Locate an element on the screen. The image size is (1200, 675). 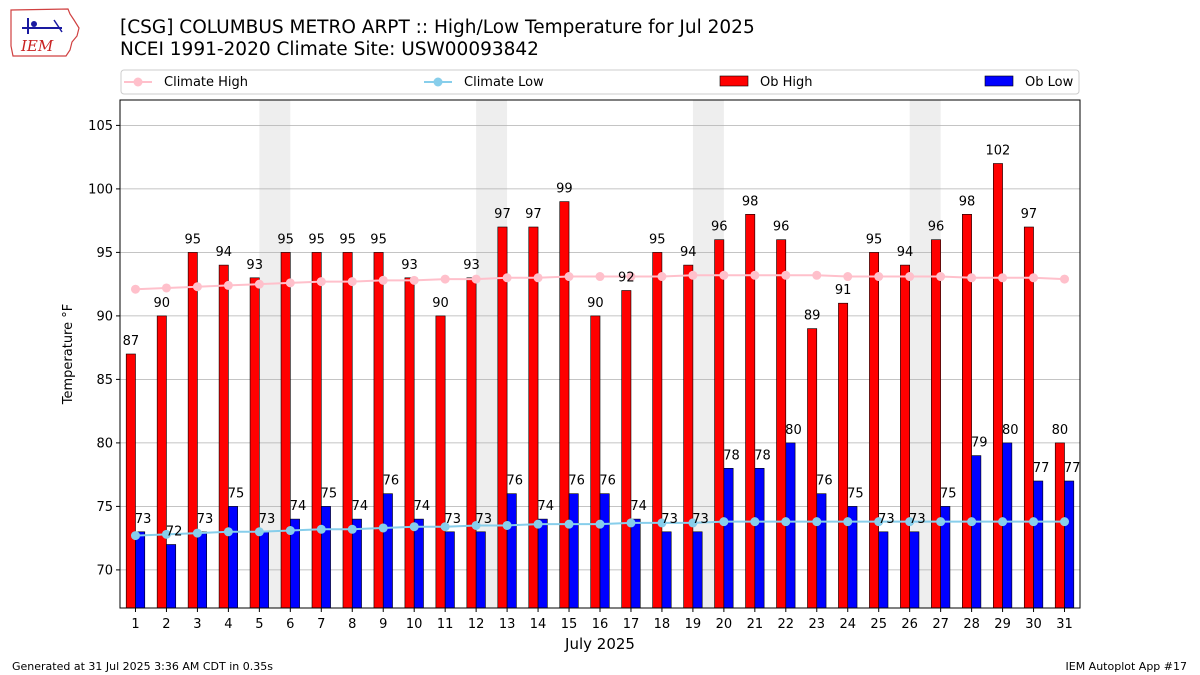
legend-climate-high-marker is located at coordinates (138, 82).